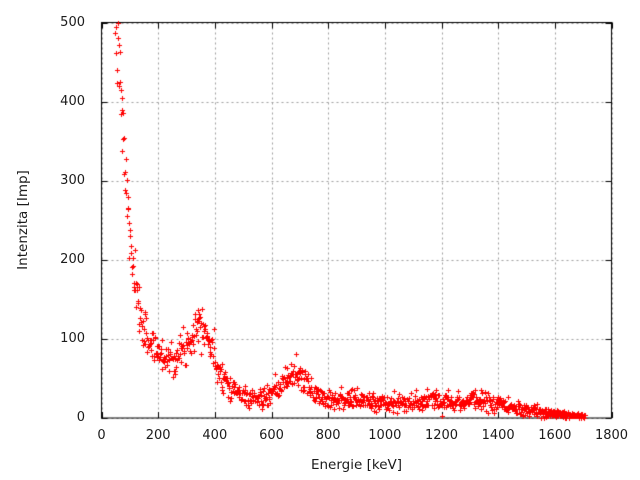 This screenshot has height=480, width=640. I want to click on x-axis-title: Energie [keV], so click(356, 465).